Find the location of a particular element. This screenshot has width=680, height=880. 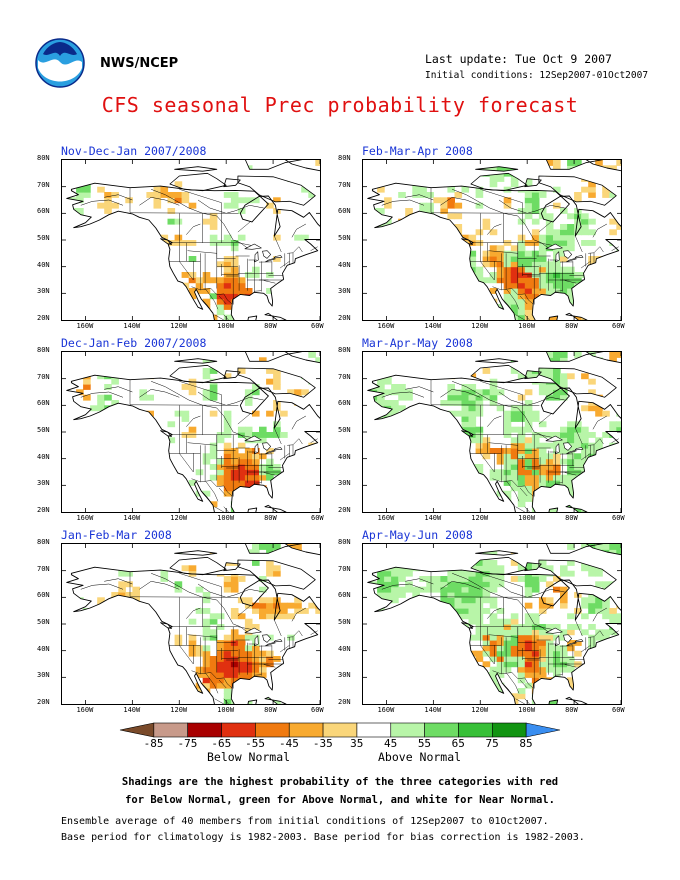

initial-conditions: Initial conditions: 12Sep2007-01Oct2007 is located at coordinates (537, 75).